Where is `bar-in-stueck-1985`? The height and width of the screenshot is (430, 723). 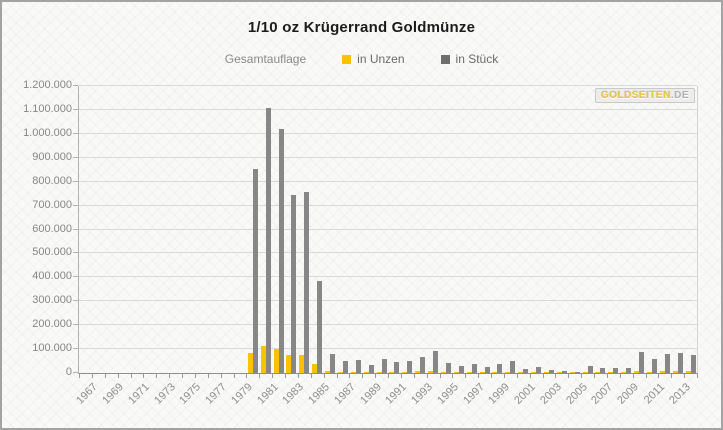
bar-in-stueck-1985 is located at coordinates (320, 326).